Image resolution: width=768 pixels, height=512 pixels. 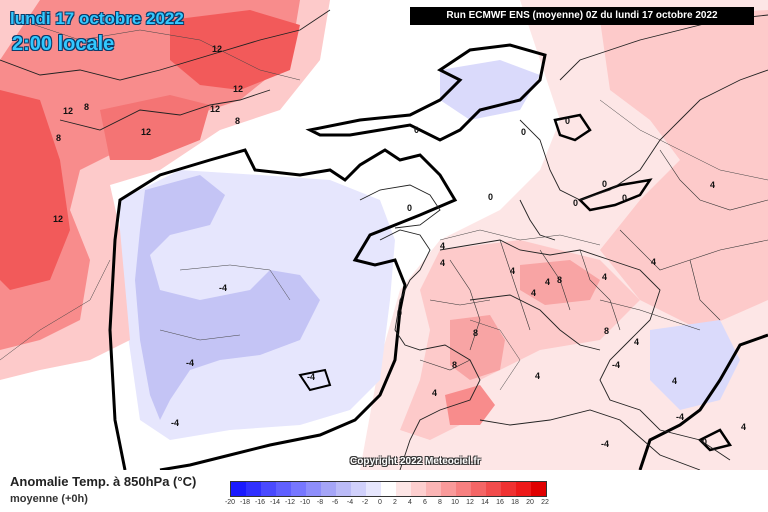 What do you see at coordinates (515, 502) in the screenshot?
I see `scale-tick-label: 18` at bounding box center [515, 502].